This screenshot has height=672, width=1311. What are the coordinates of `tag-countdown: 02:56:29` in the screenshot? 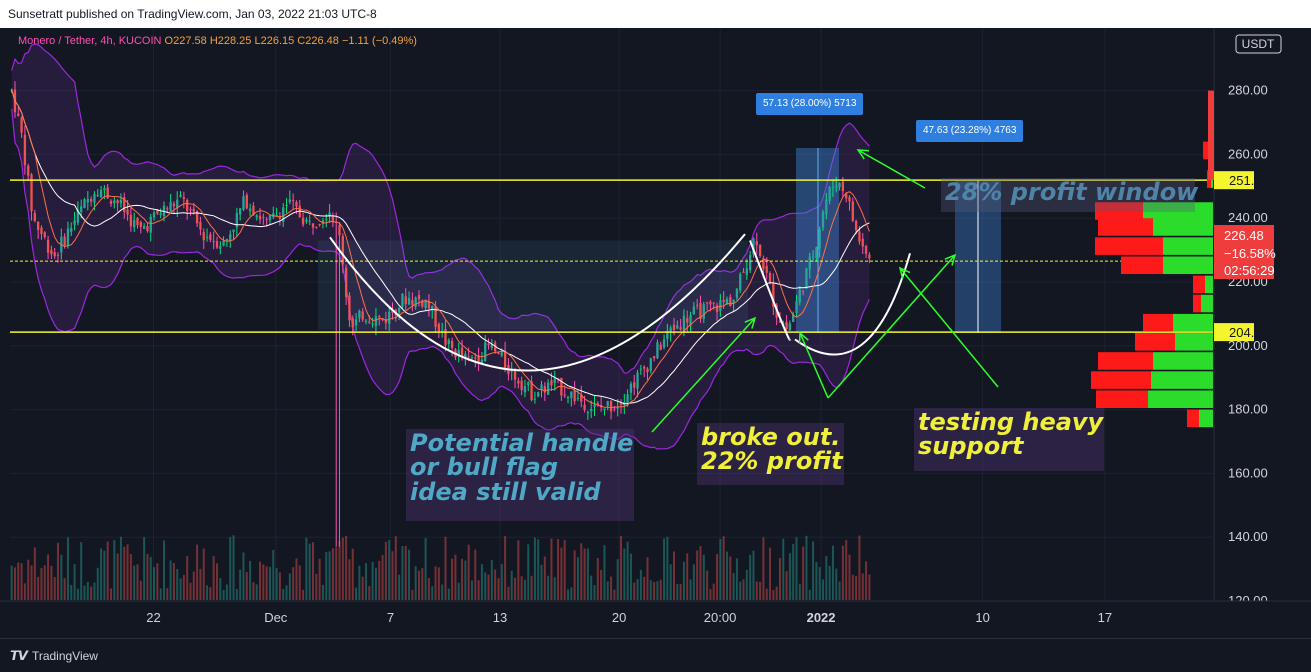 It's located at (1249, 270).